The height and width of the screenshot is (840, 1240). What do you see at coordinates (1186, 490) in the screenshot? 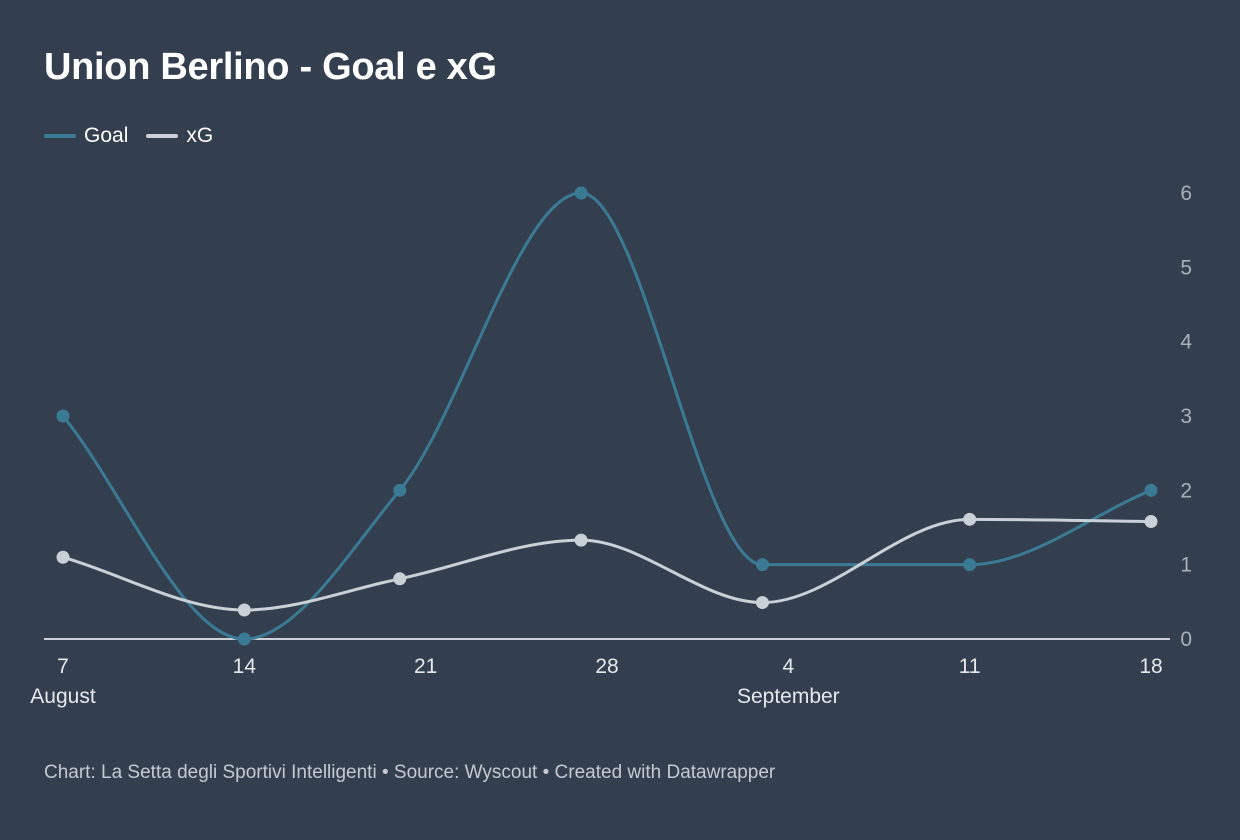
I see `y-tick-label: 2` at bounding box center [1186, 490].